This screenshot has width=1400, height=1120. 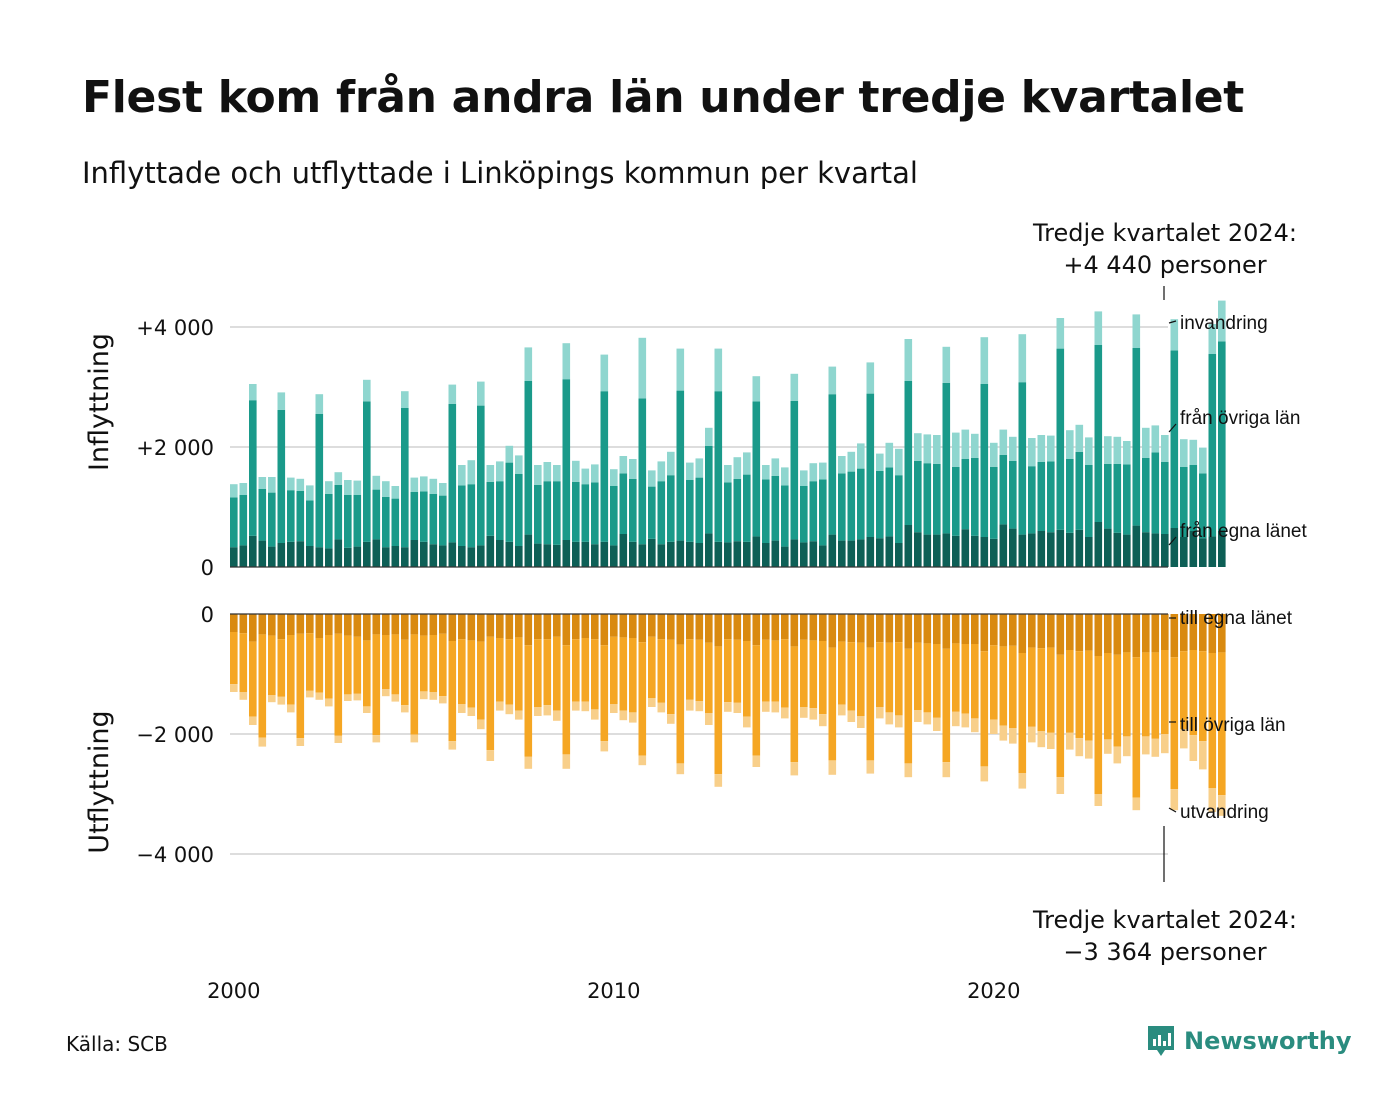 What do you see at coordinates (1164, 952) in the screenshot?
I see `annotation-bottom-line2: −3 364 personer` at bounding box center [1164, 952].